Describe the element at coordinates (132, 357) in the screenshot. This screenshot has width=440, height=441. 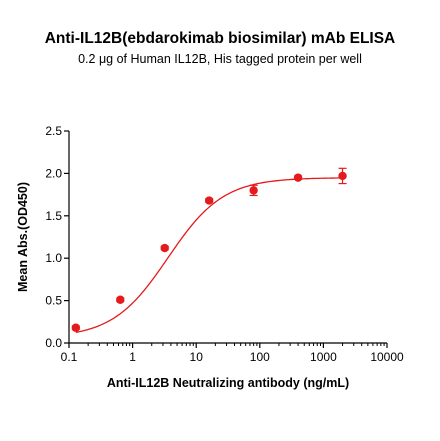
I see `x-tick-label: 1` at that location.